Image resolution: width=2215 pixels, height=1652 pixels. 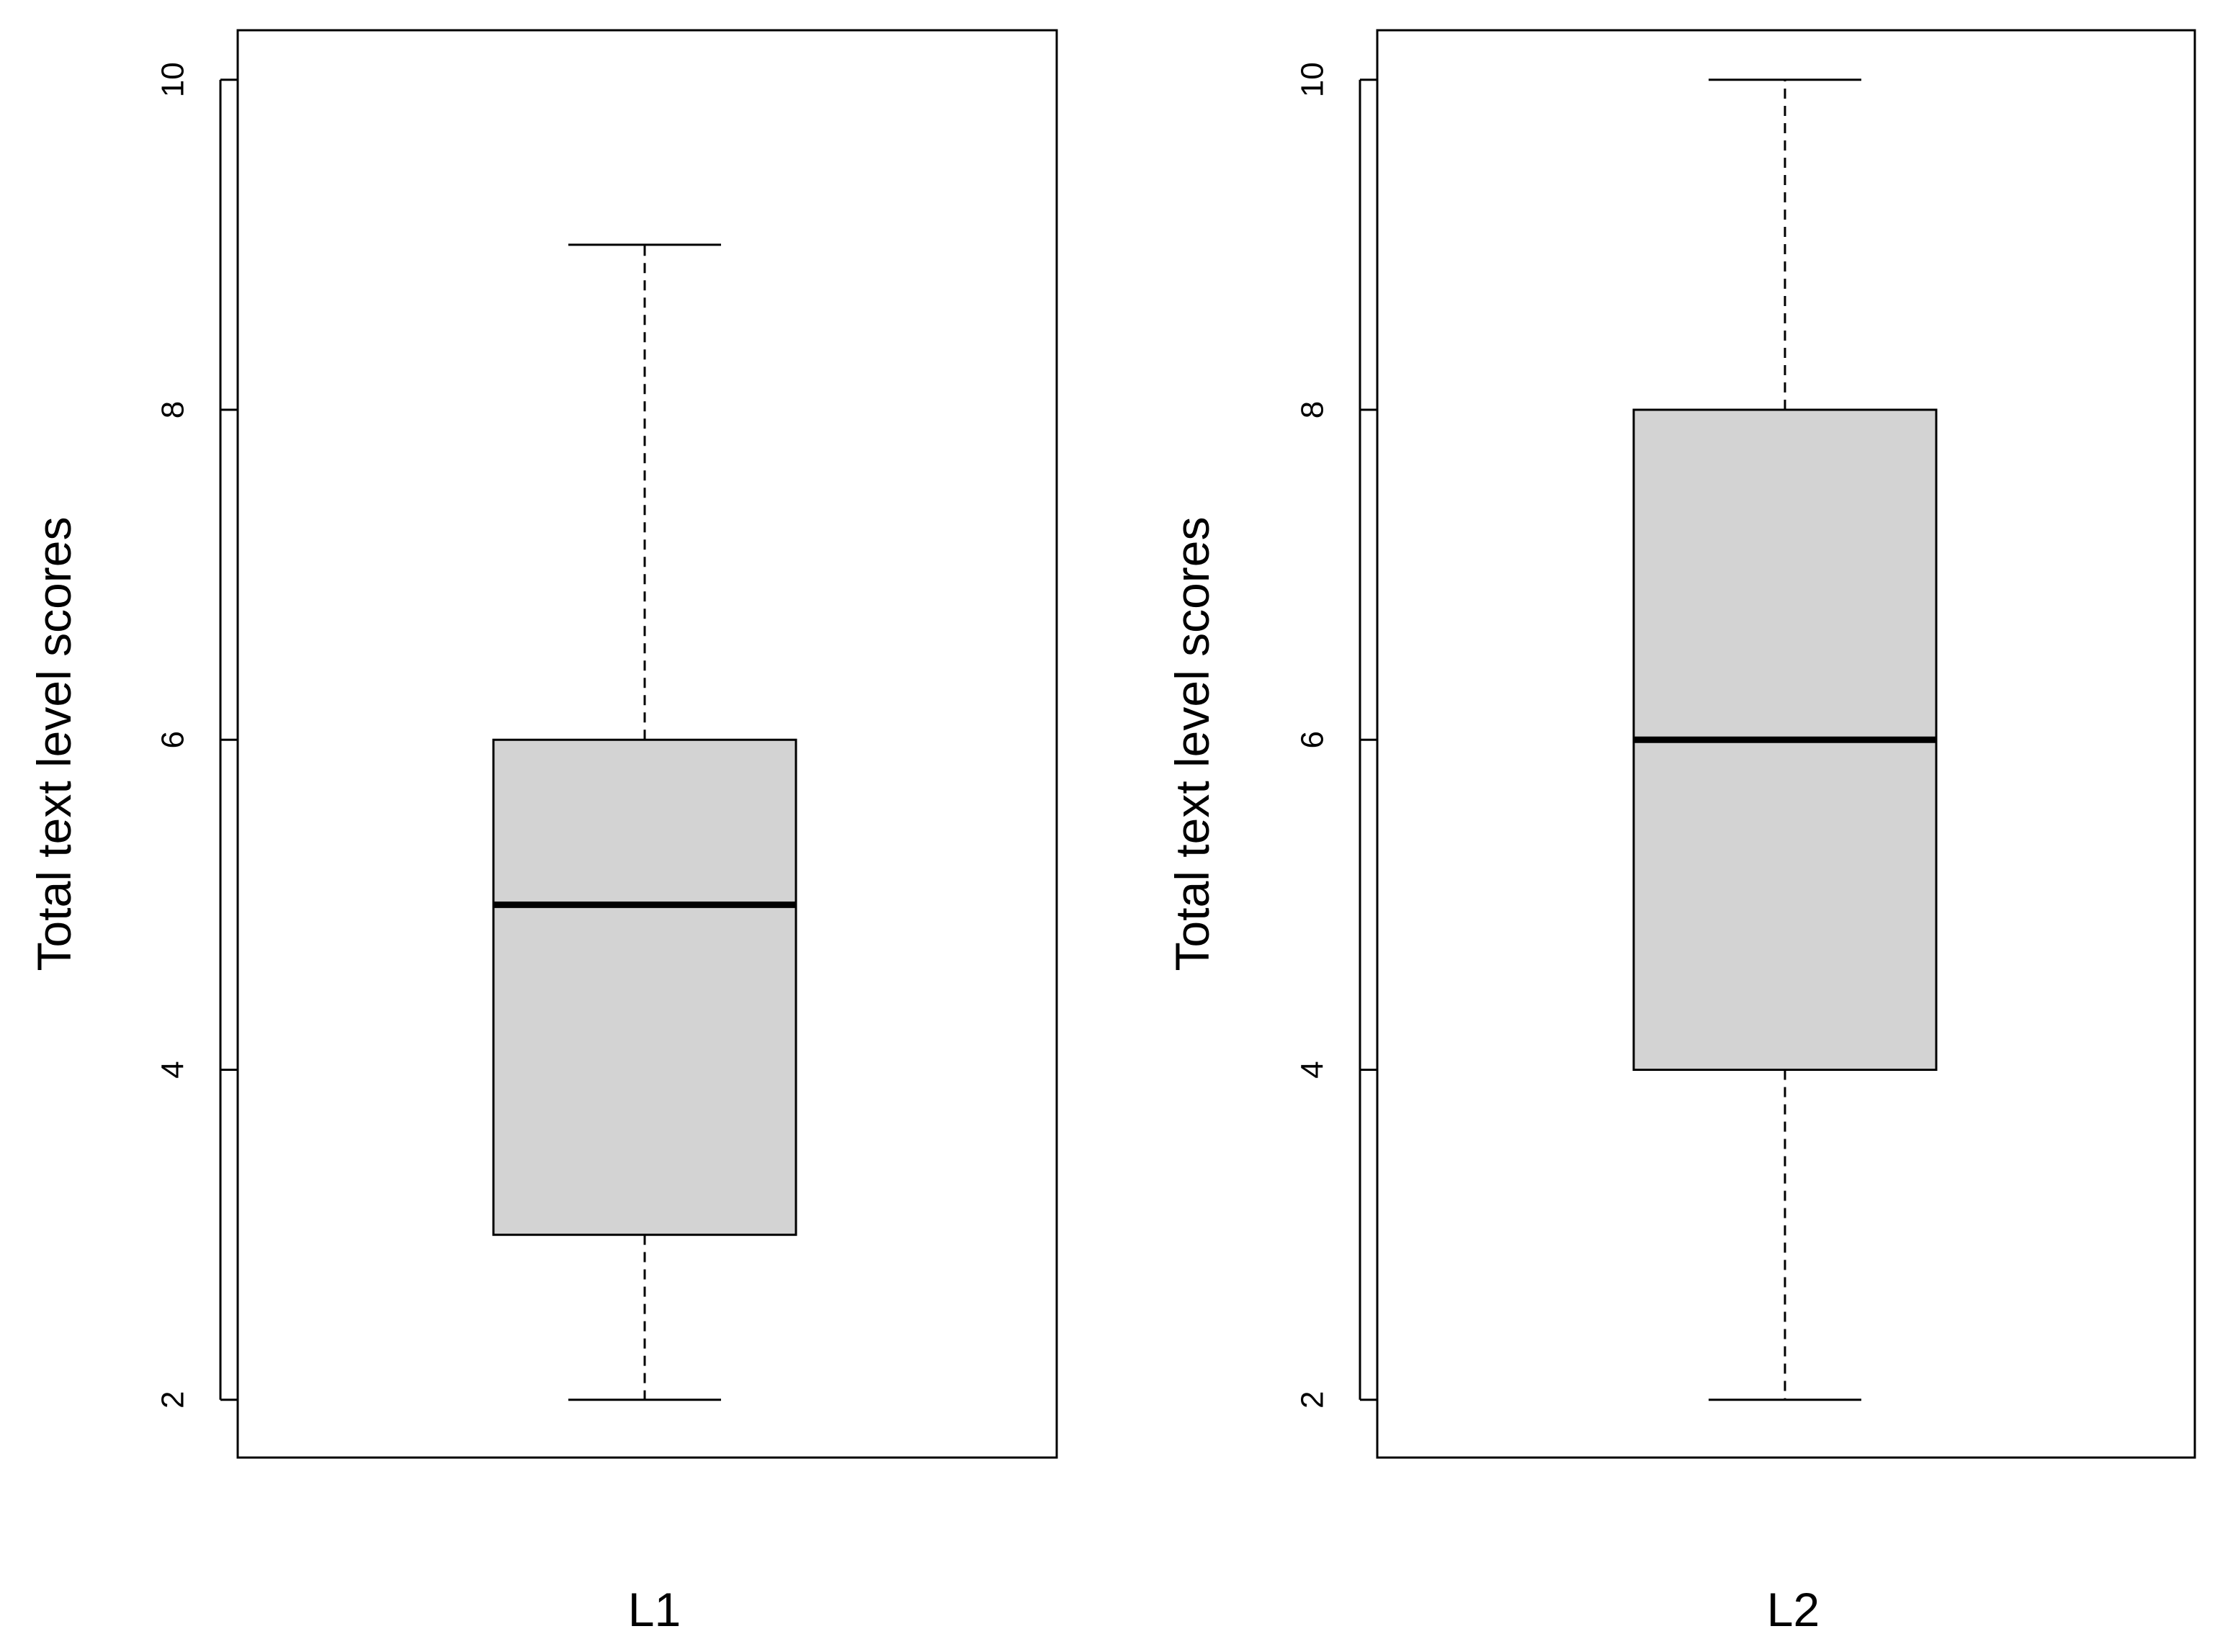 What do you see at coordinates (644, 987) in the screenshot?
I see `iqr-box` at bounding box center [644, 987].